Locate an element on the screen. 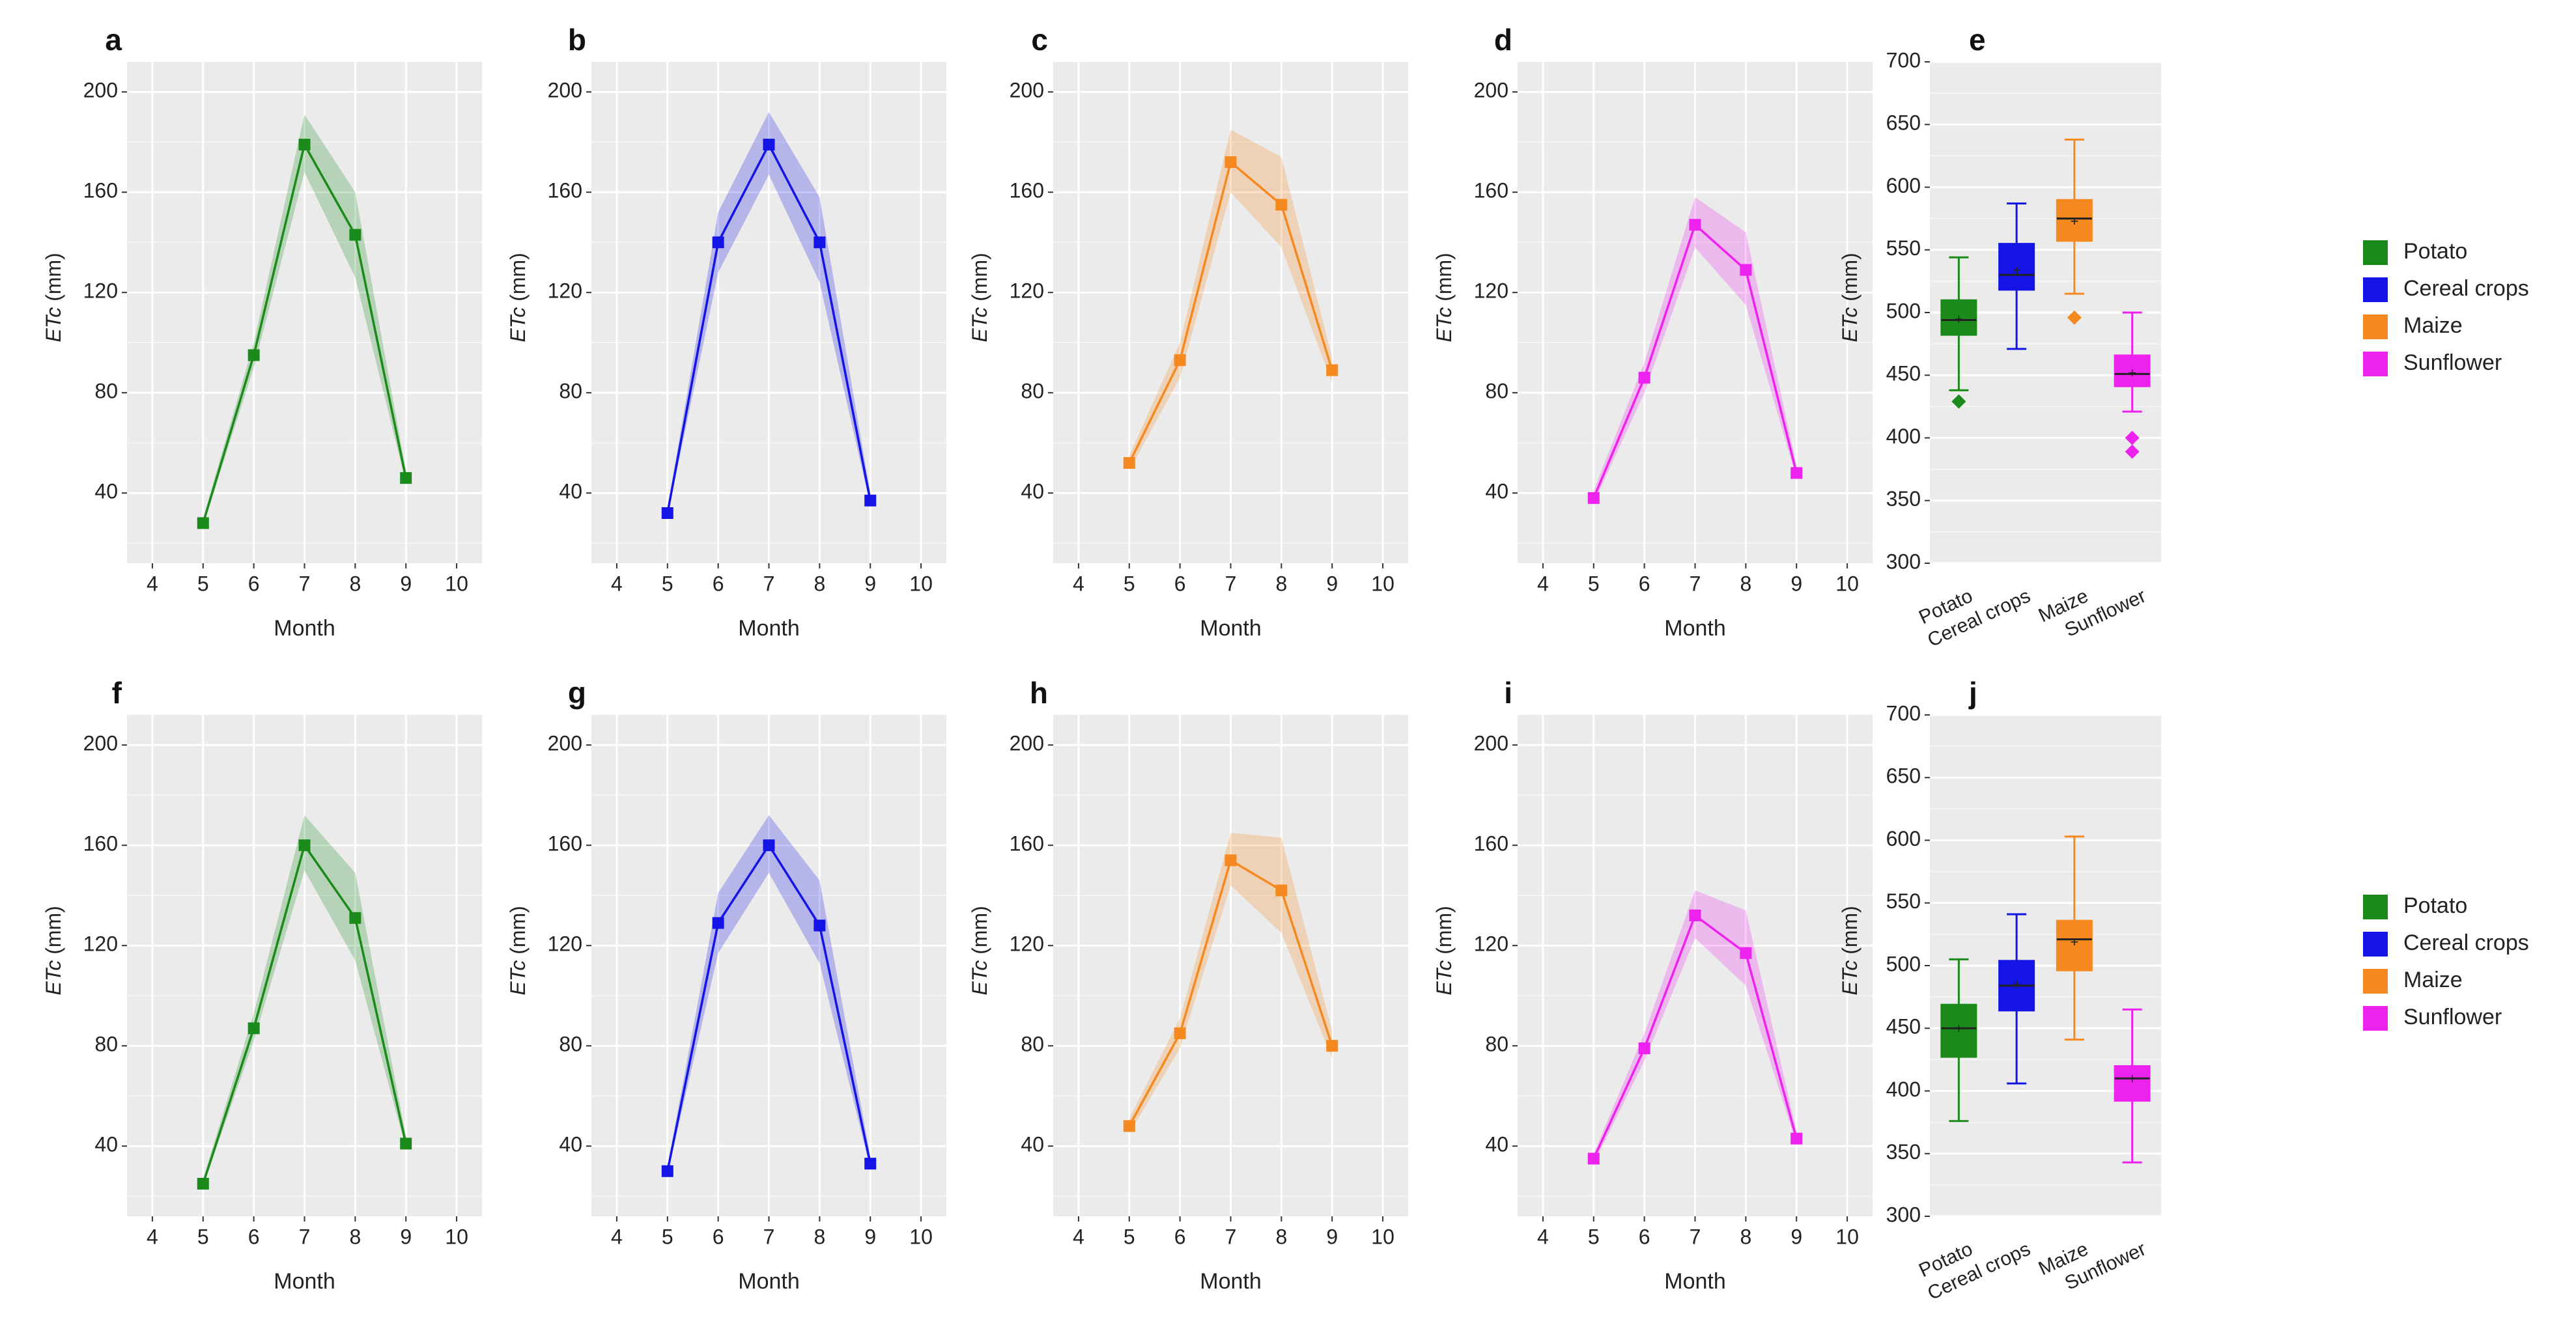 Image resolution: width=2576 pixels, height=1340 pixels. panel-letter-a: a is located at coordinates (113, 40).